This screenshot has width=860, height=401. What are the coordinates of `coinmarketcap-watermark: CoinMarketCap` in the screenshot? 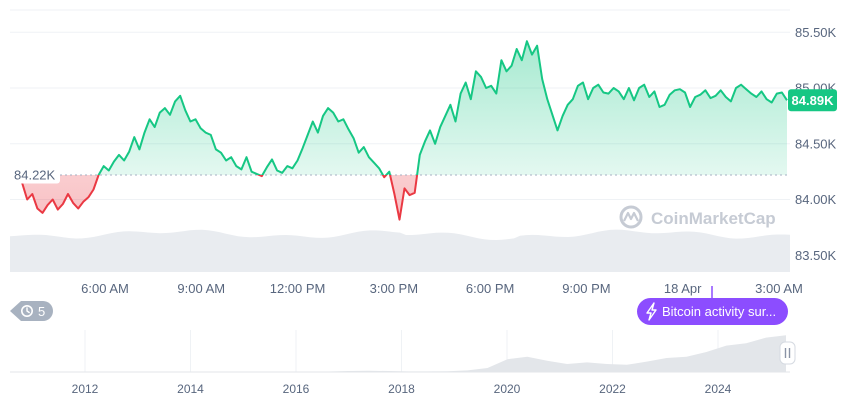 It's located at (697, 217).